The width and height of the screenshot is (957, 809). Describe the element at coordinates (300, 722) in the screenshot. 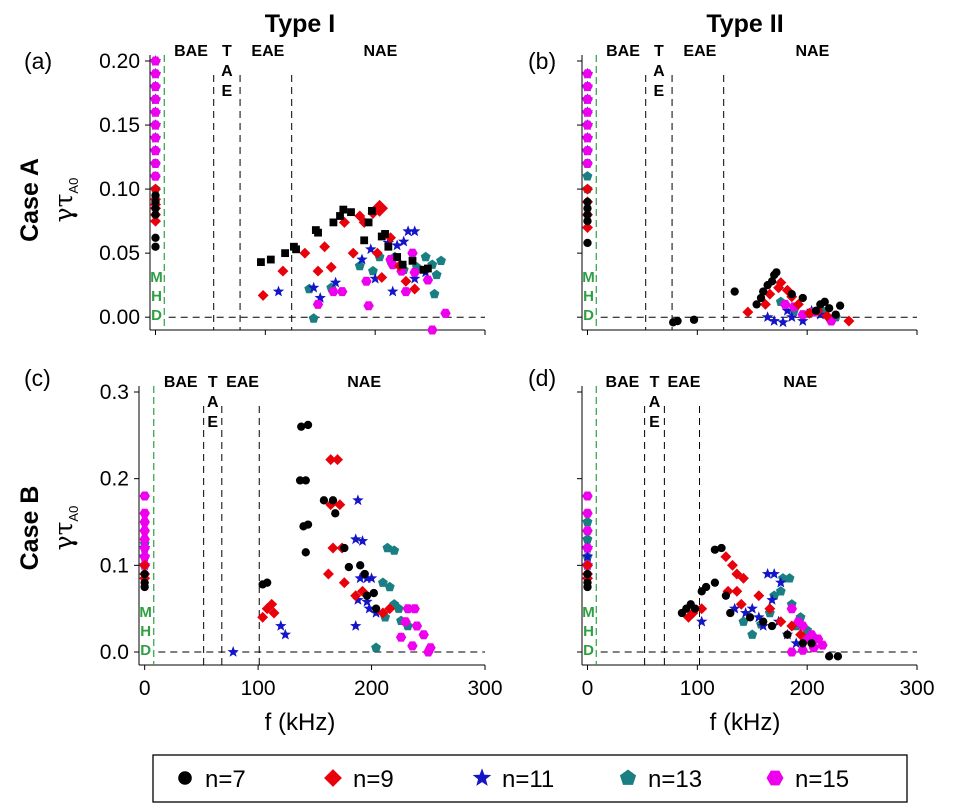

I see `x-axis-label-left: f (kHz)` at that location.